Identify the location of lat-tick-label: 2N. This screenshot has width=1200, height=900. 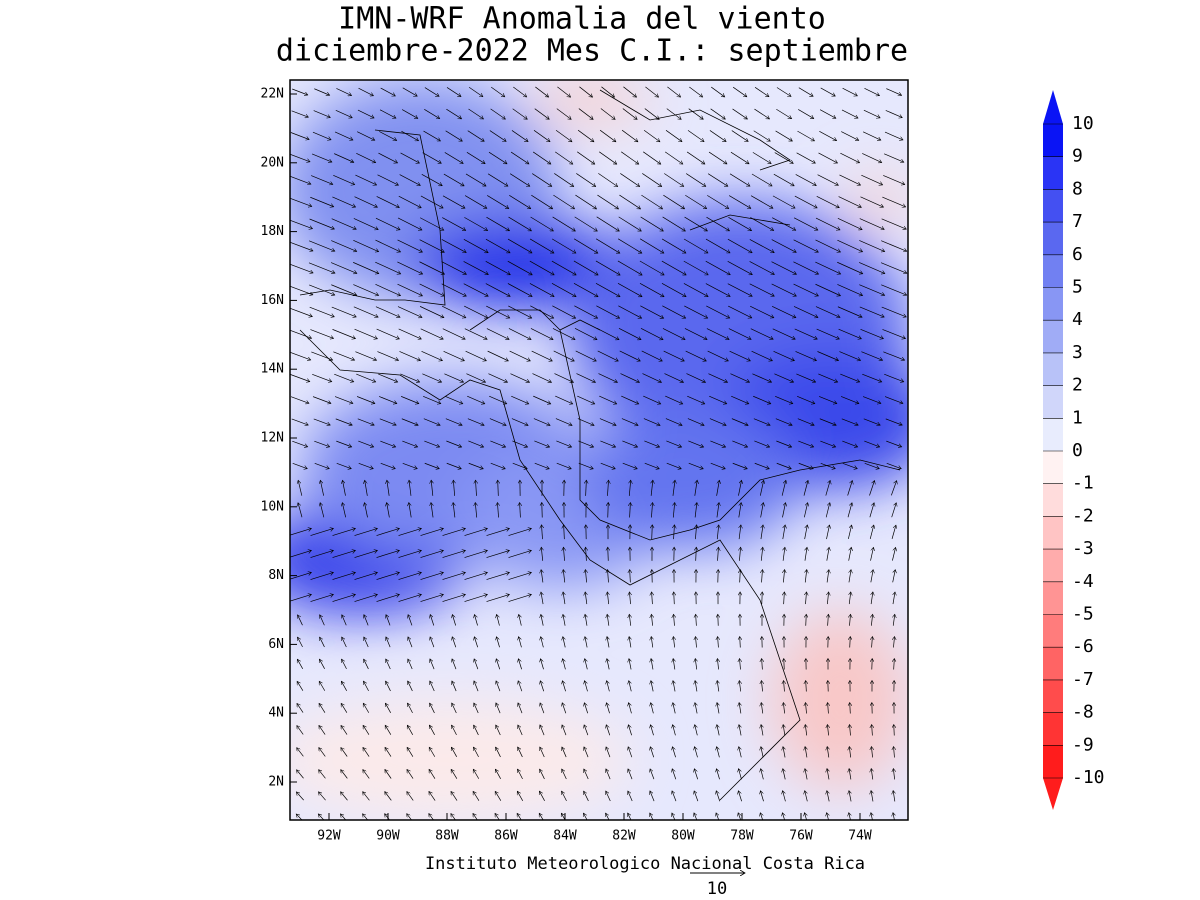
(276, 782).